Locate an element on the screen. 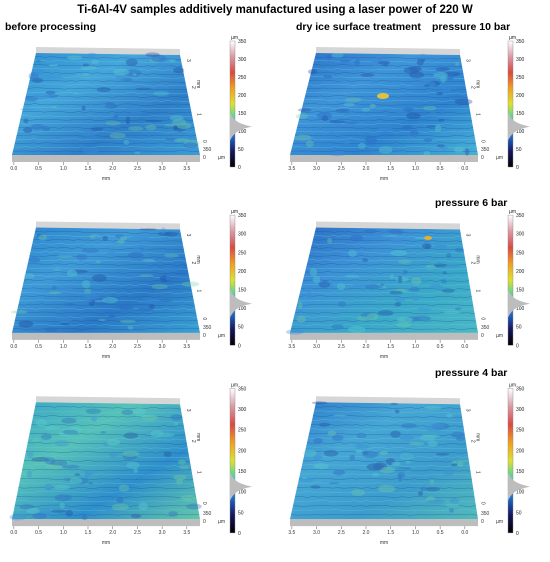 This screenshot has width=550, height=562. z-tick-label: 350 is located at coordinates (485, 150).